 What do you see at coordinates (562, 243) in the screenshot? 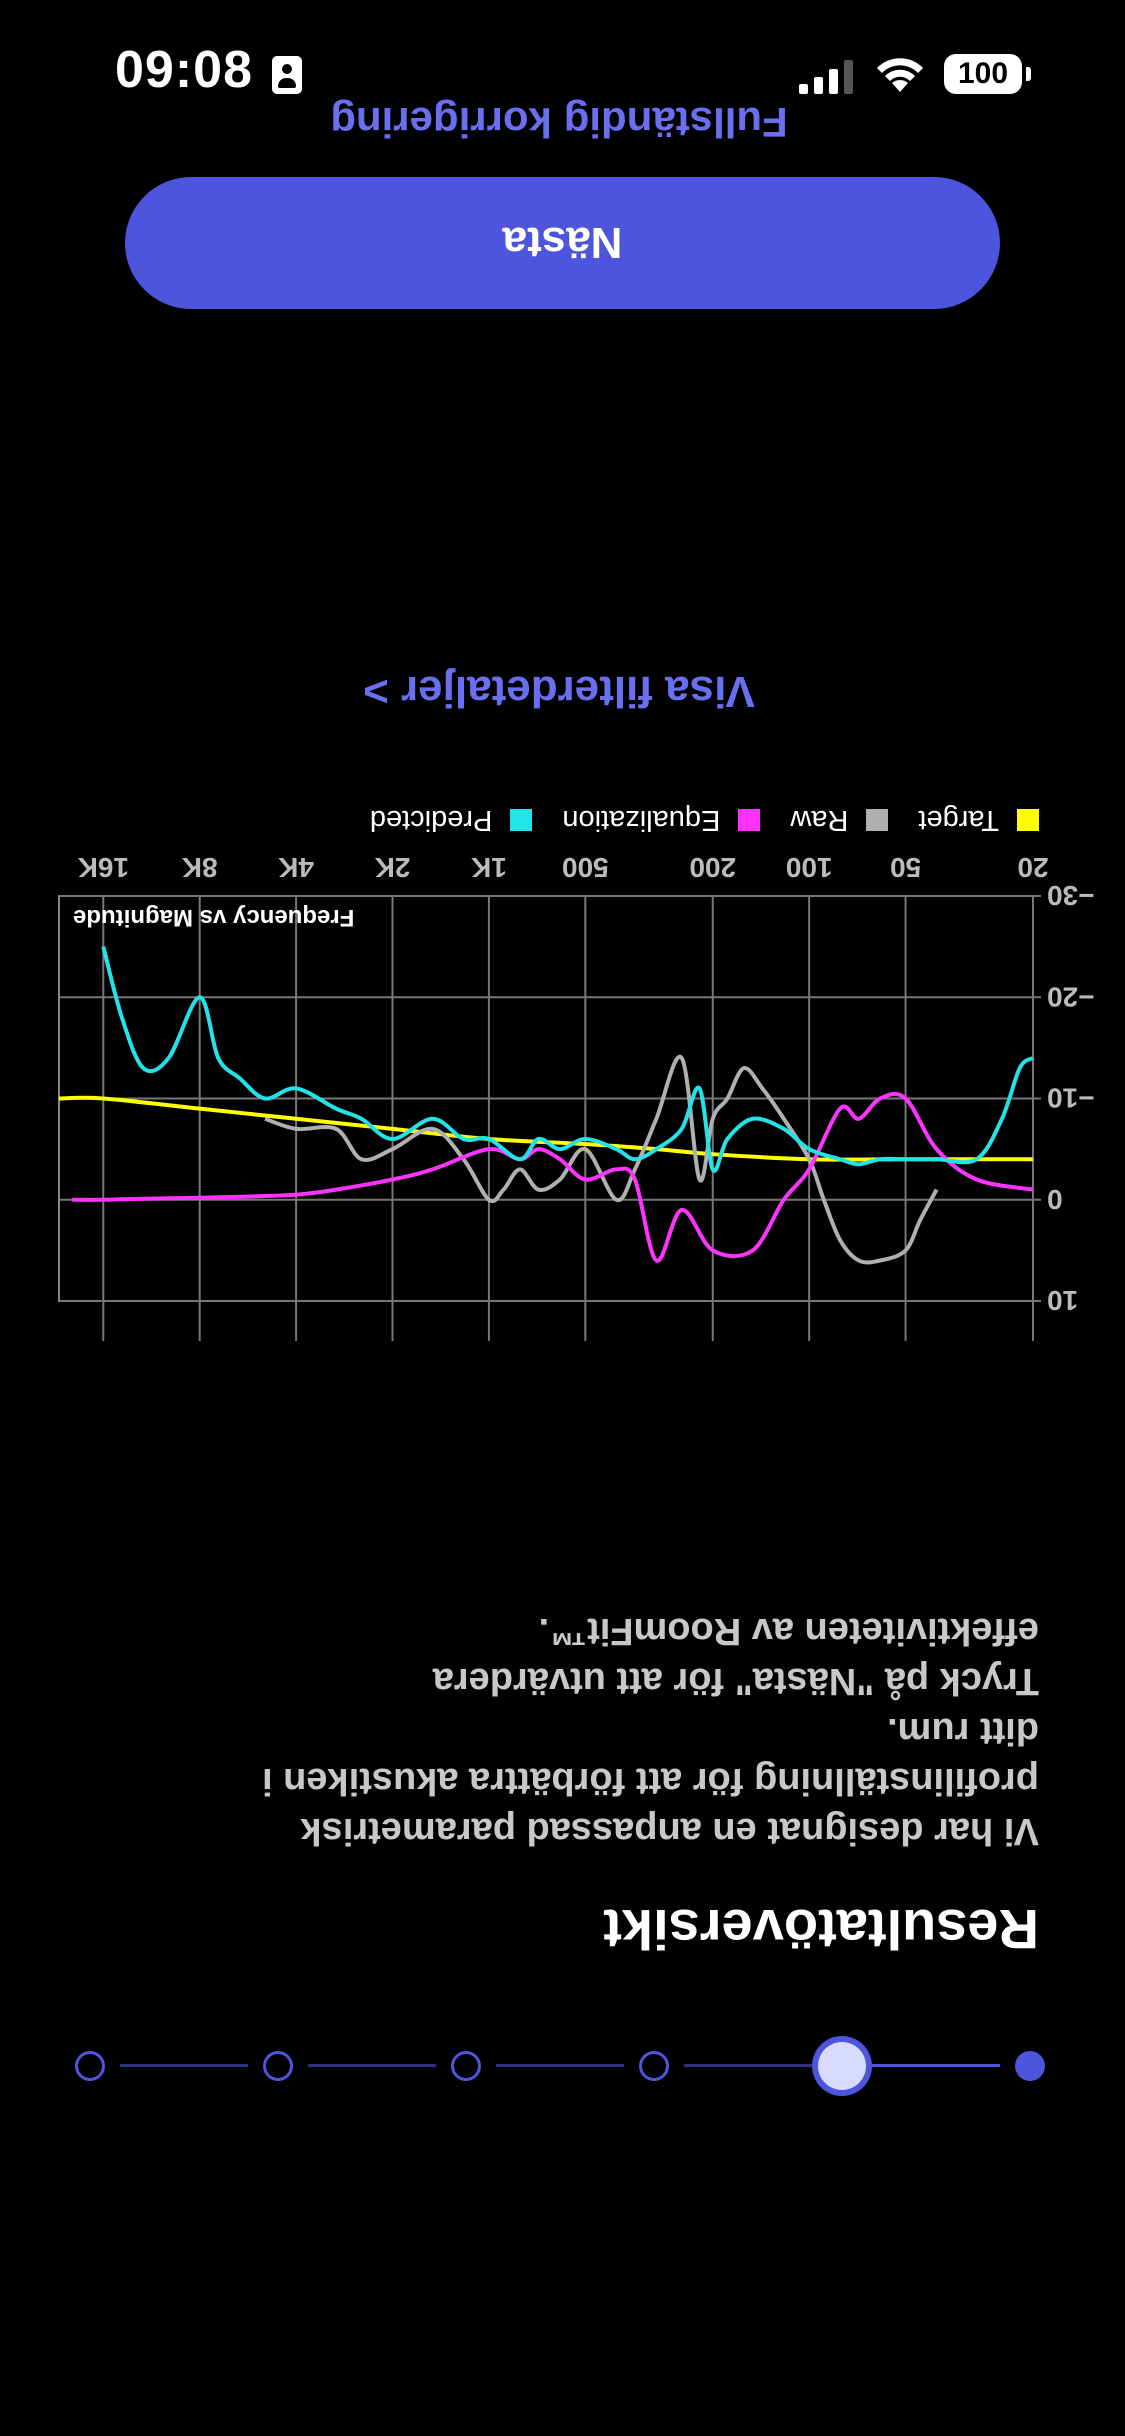
I see `next-button: Nästa` at bounding box center [562, 243].